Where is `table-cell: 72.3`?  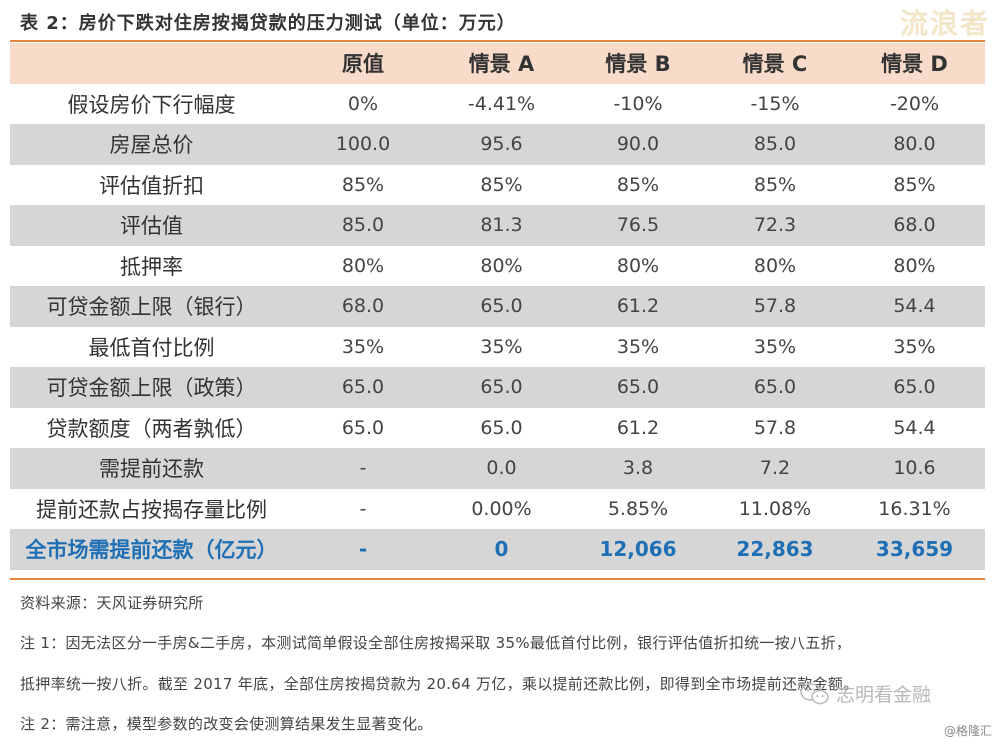
table-cell: 72.3 is located at coordinates (775, 225).